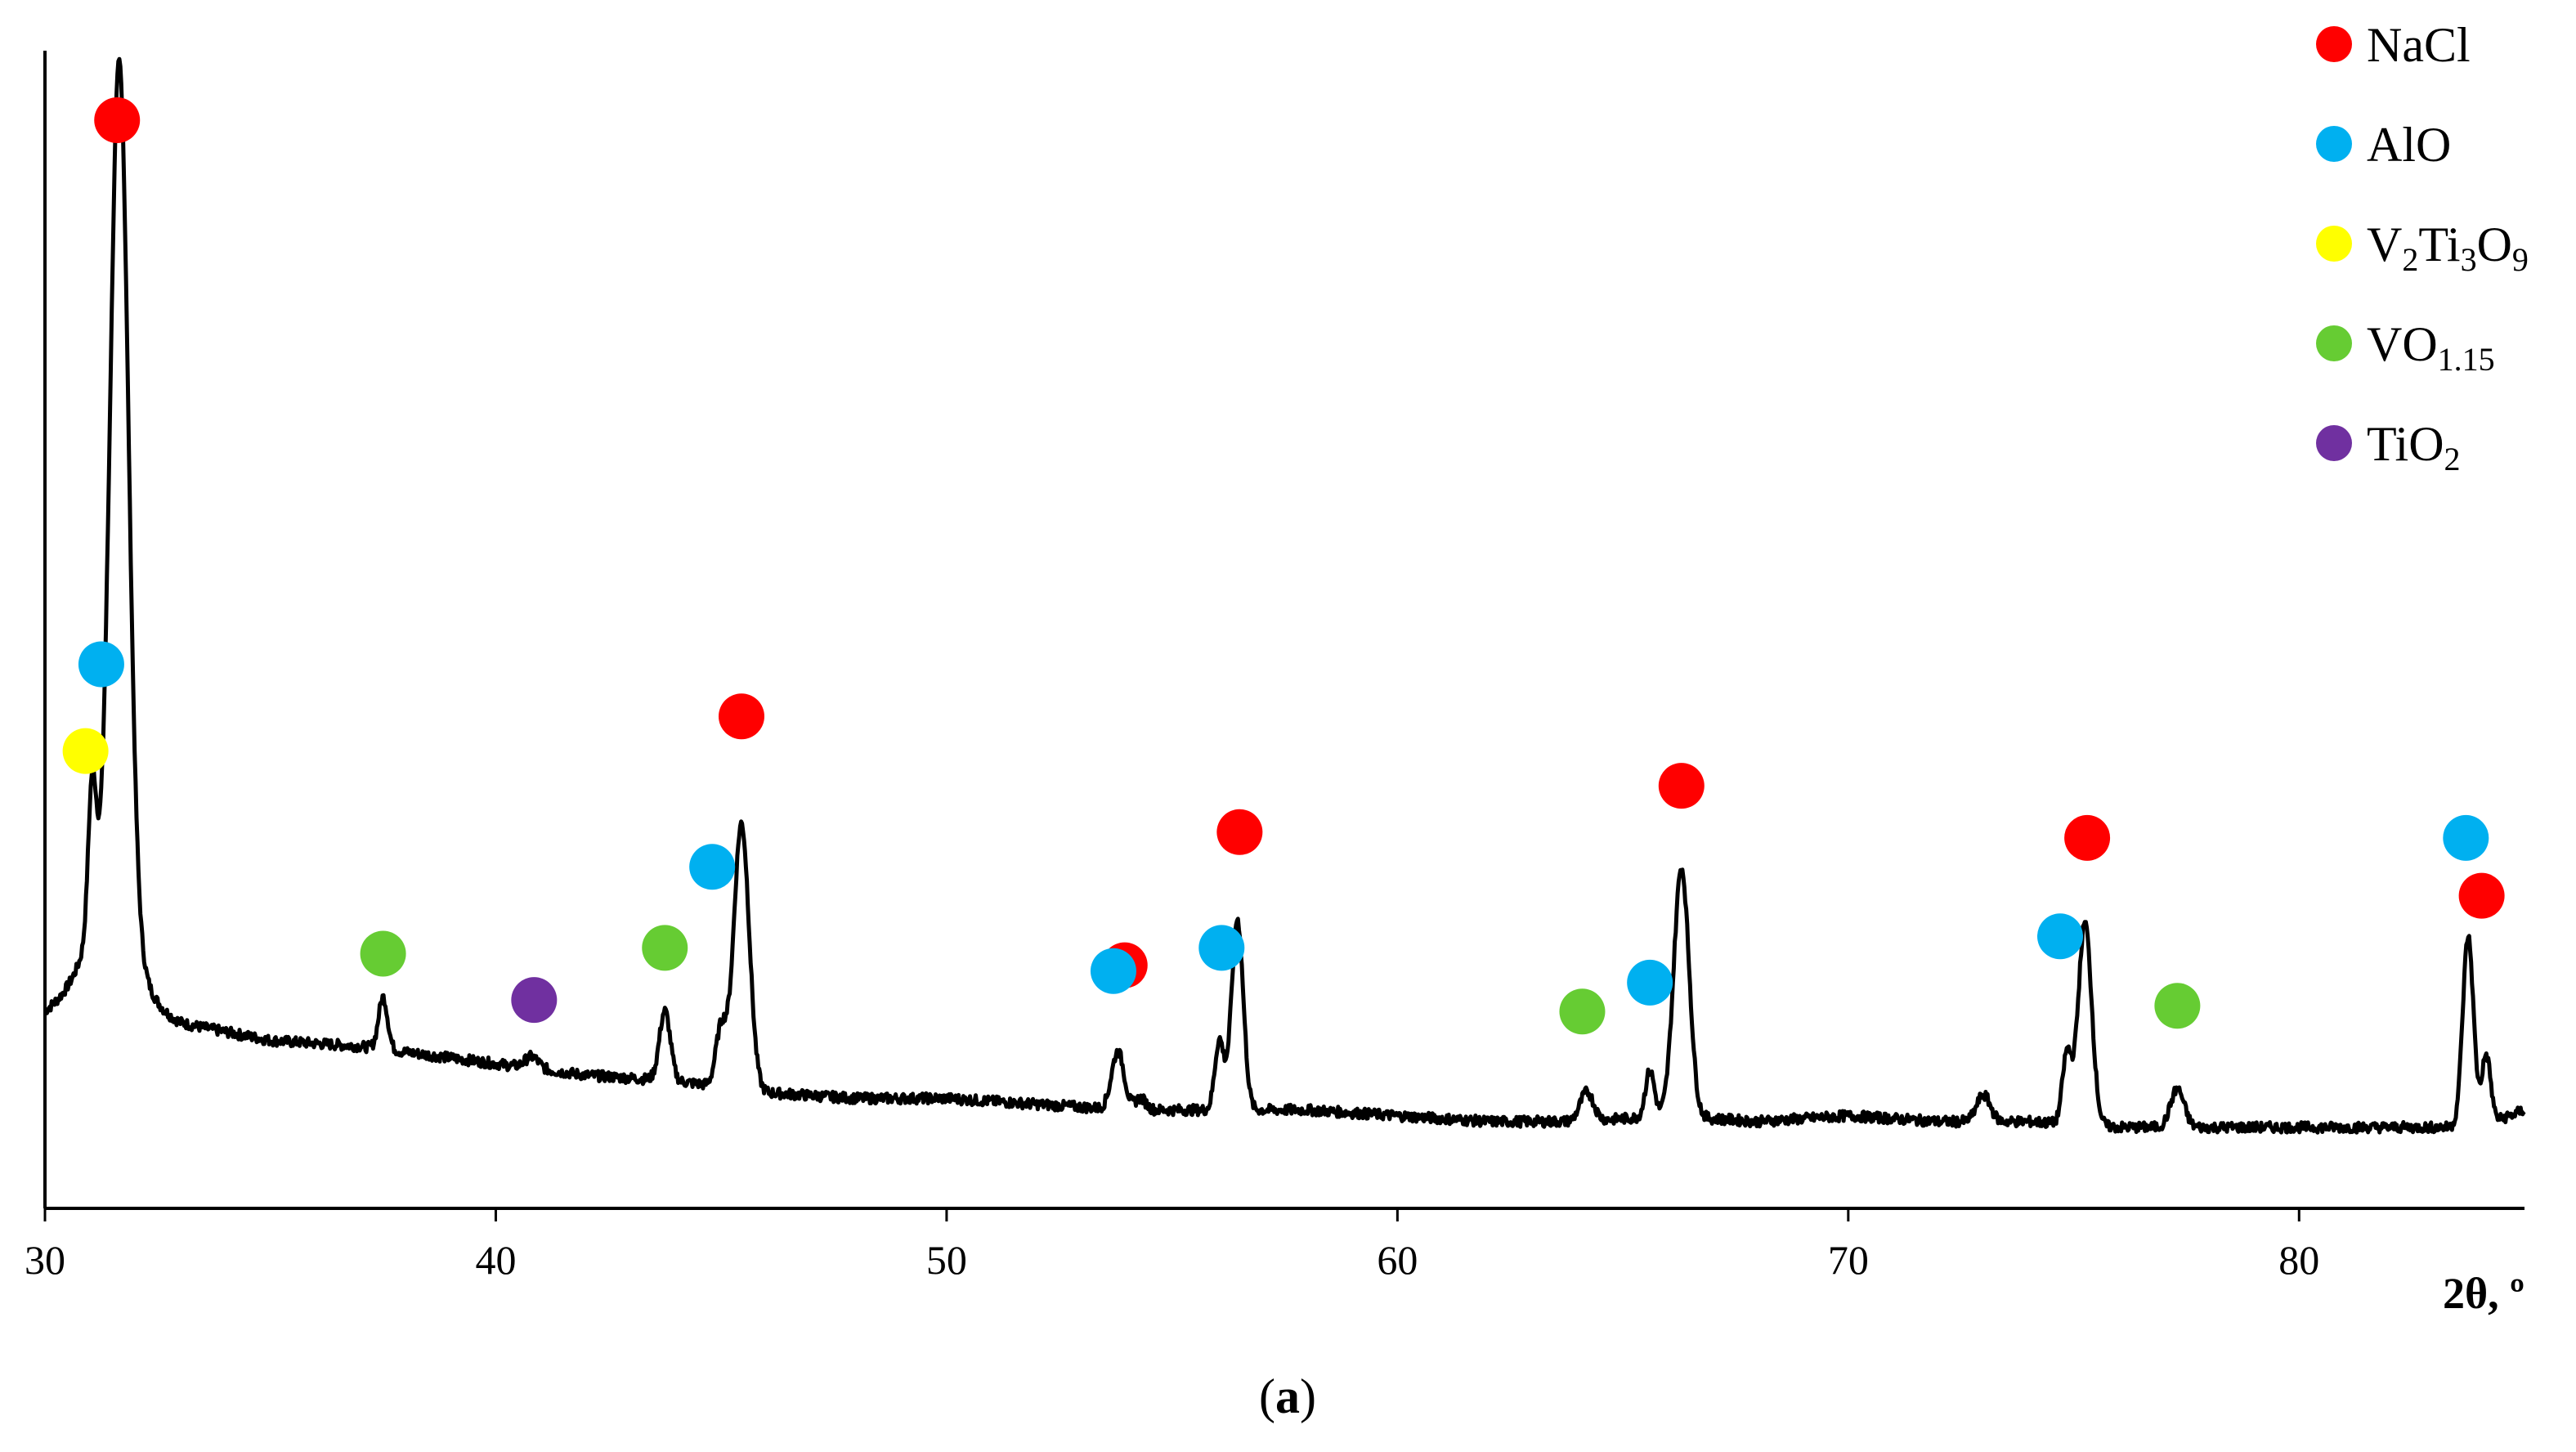 This screenshot has height=1452, width=2576. Describe the element at coordinates (2409, 145) in the screenshot. I see `legend-label: AlO` at that location.